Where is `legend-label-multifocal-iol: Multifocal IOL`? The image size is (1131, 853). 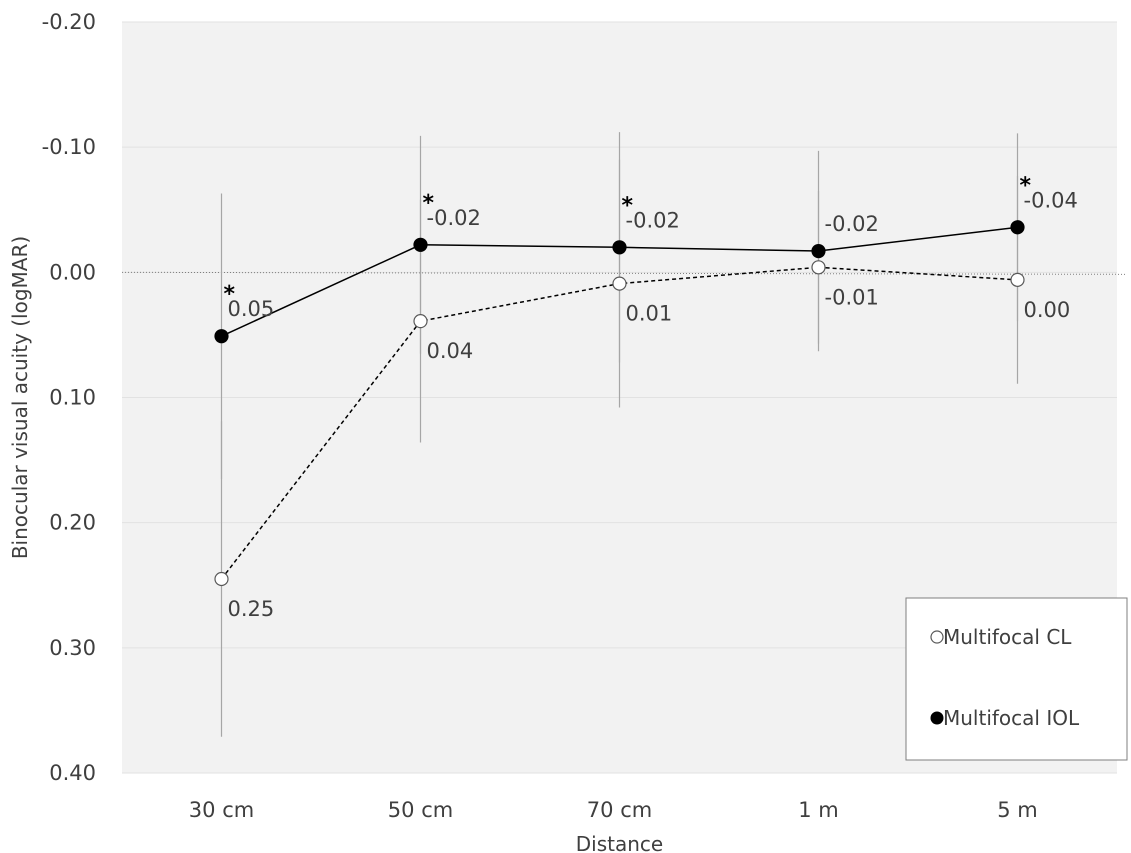 legend-label-multifocal-iol: Multifocal IOL is located at coordinates (1011, 718).